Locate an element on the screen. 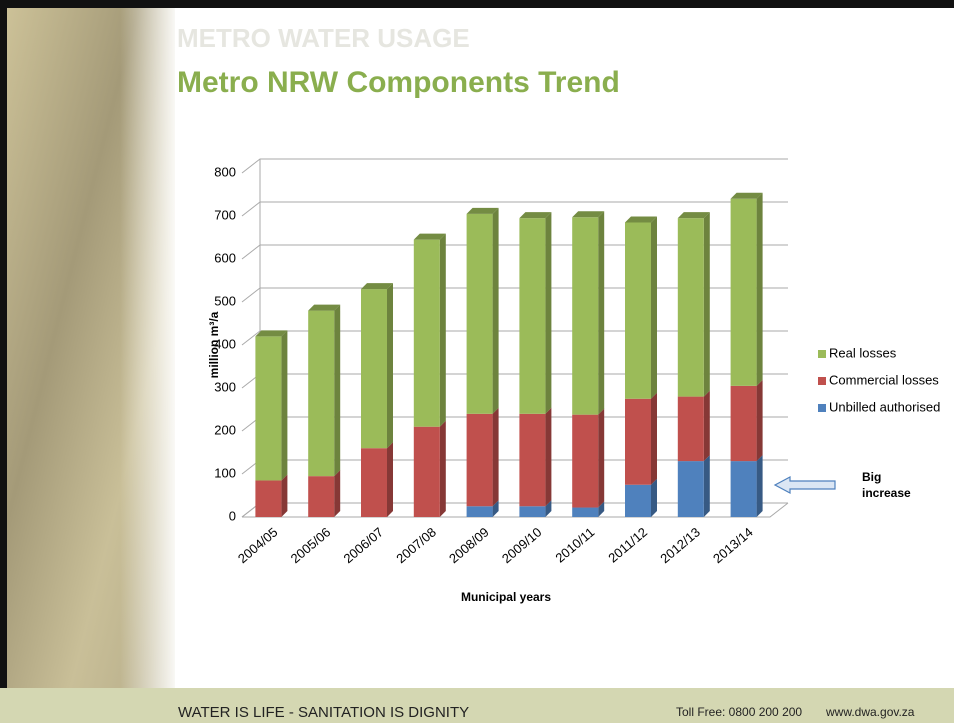  y-tick-label: 800 is located at coordinates (225, 171).